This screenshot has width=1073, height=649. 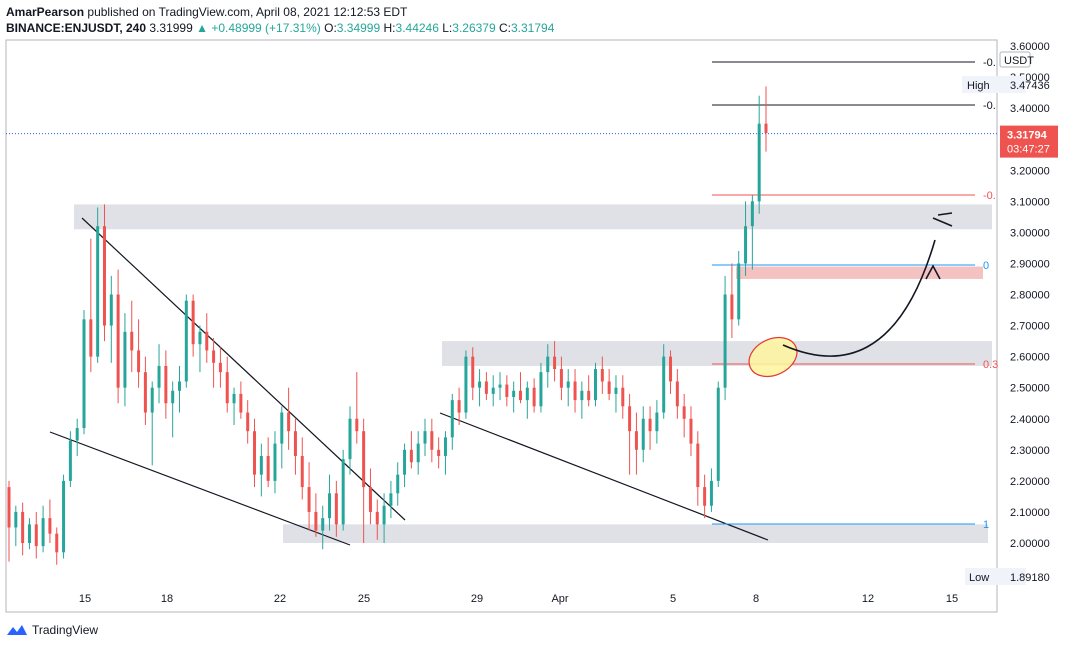 What do you see at coordinates (1015, 59) in the screenshot?
I see `currency-box` at bounding box center [1015, 59].